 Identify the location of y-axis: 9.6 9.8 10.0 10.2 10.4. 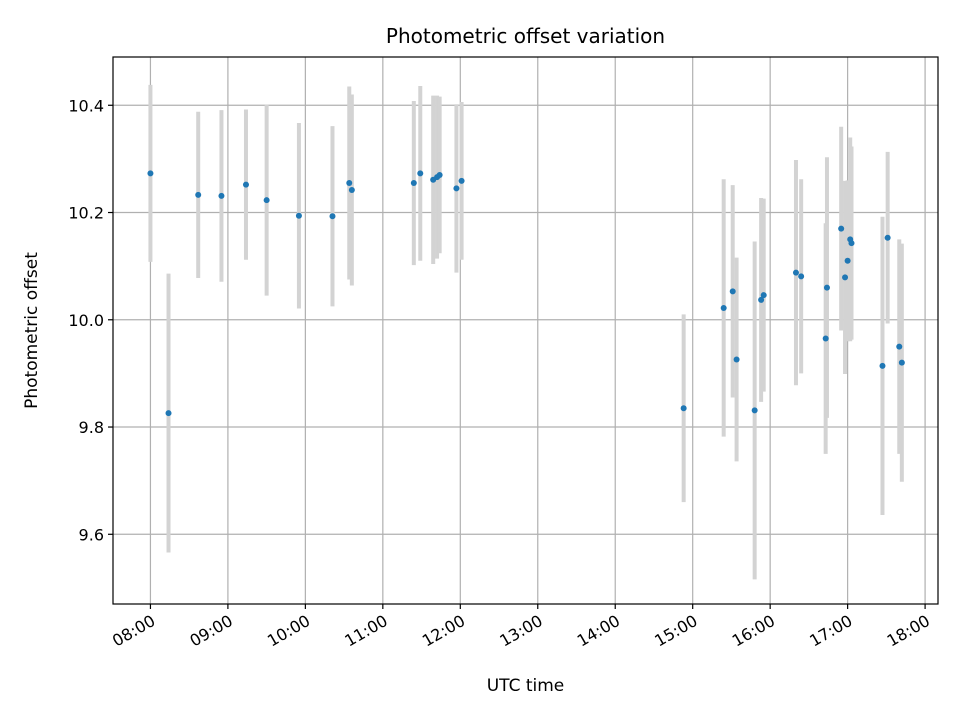
(90, 320).